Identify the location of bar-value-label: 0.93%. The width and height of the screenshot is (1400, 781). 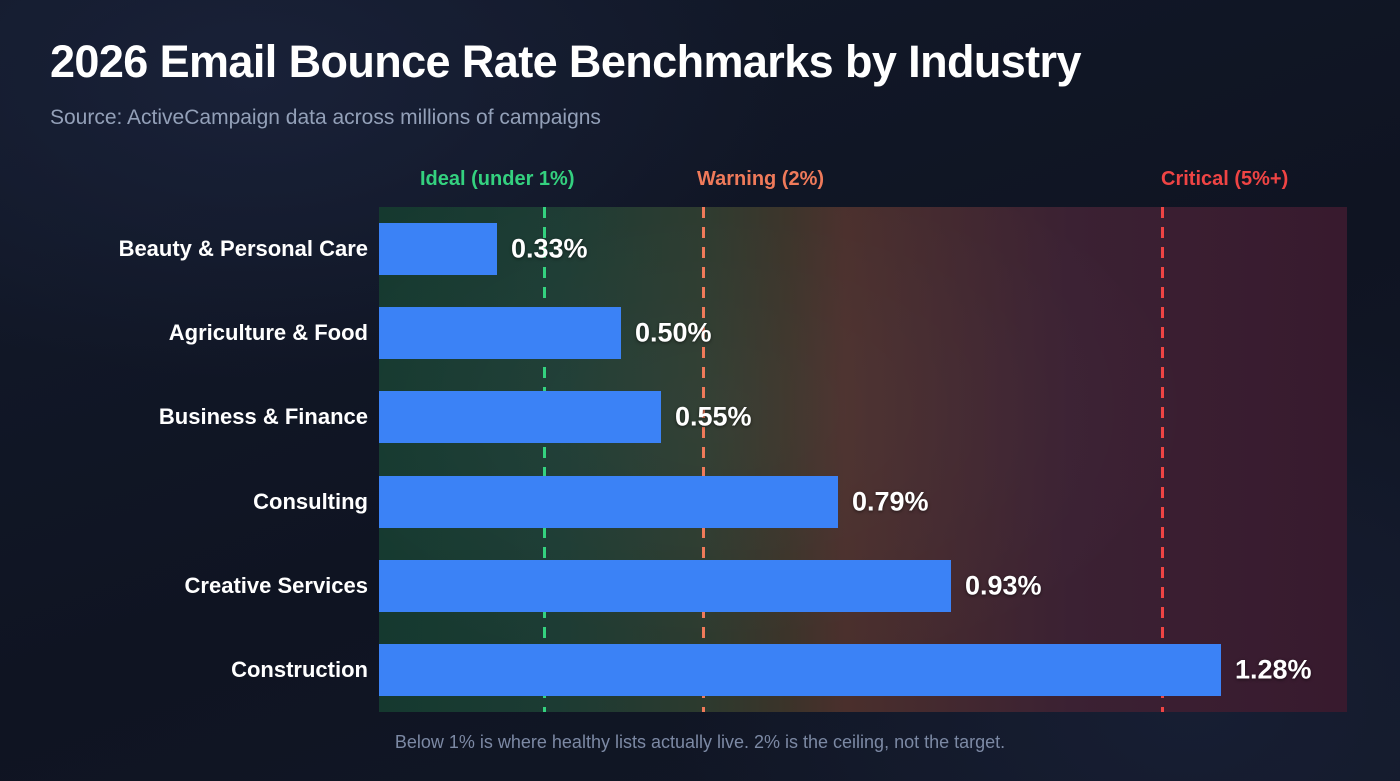
(1003, 585).